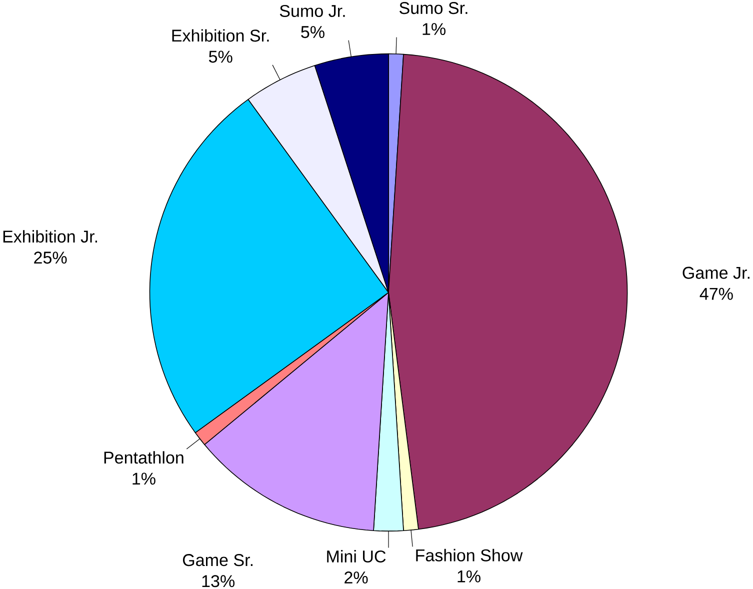 The height and width of the screenshot is (589, 753). What do you see at coordinates (434, 8) in the screenshot?
I see `slice-label: Sumo Sr.` at bounding box center [434, 8].